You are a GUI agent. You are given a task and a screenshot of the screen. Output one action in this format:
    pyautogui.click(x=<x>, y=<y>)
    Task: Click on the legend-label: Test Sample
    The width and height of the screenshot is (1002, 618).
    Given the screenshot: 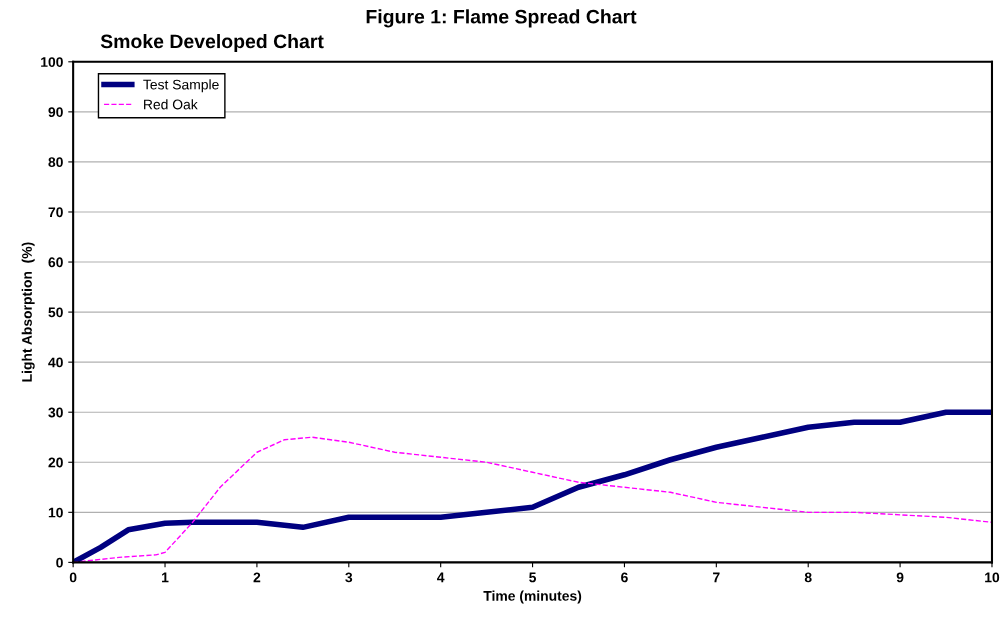 What is the action you would take?
    pyautogui.click(x=181, y=86)
    